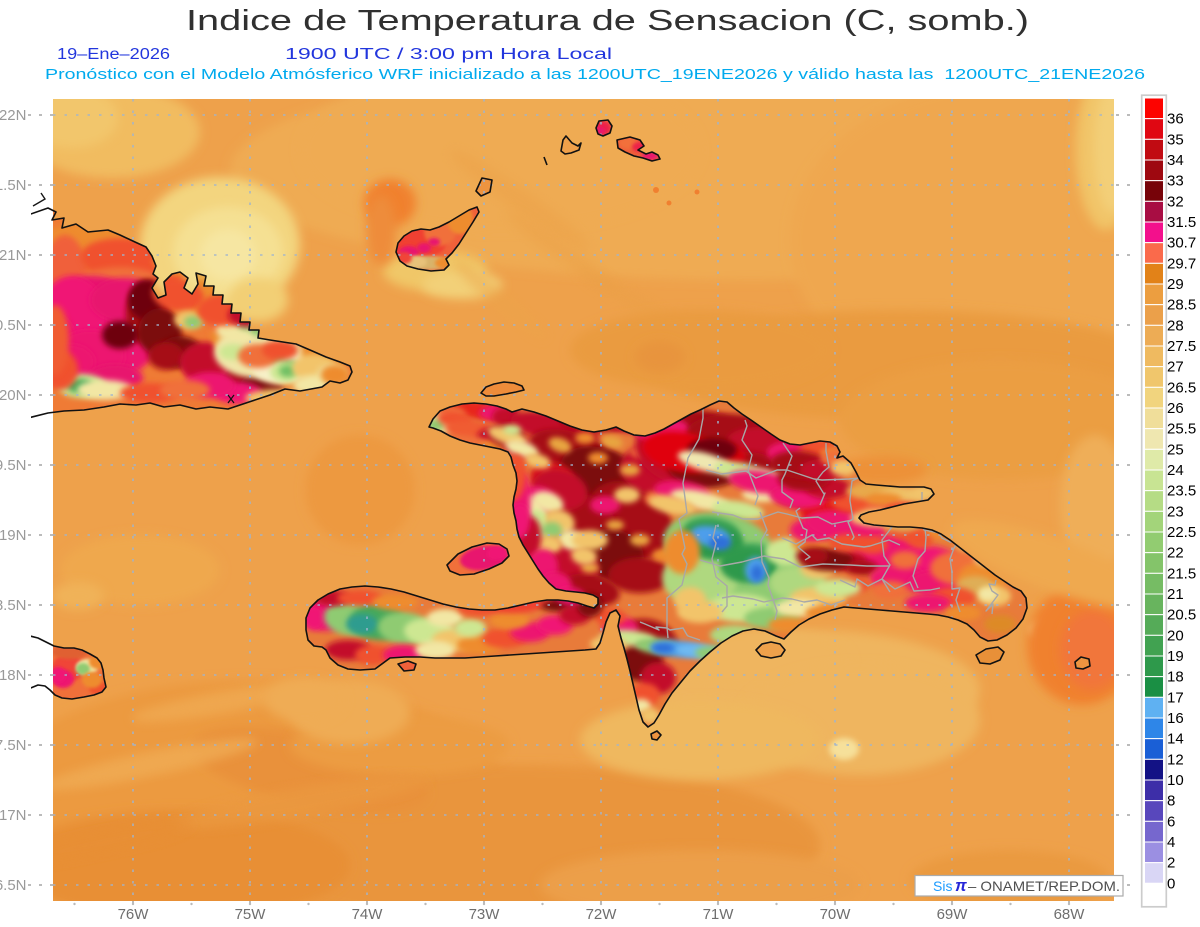 Image resolution: width=1200 pixels, height=927 pixels. Describe the element at coordinates (1175, 594) in the screenshot. I see `svg-text: 21` at that location.